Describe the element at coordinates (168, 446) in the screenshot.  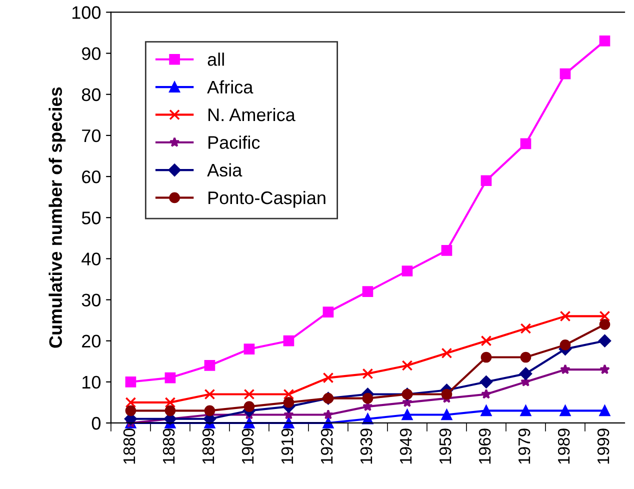
I see `x-tick-label: 1889` at that location.